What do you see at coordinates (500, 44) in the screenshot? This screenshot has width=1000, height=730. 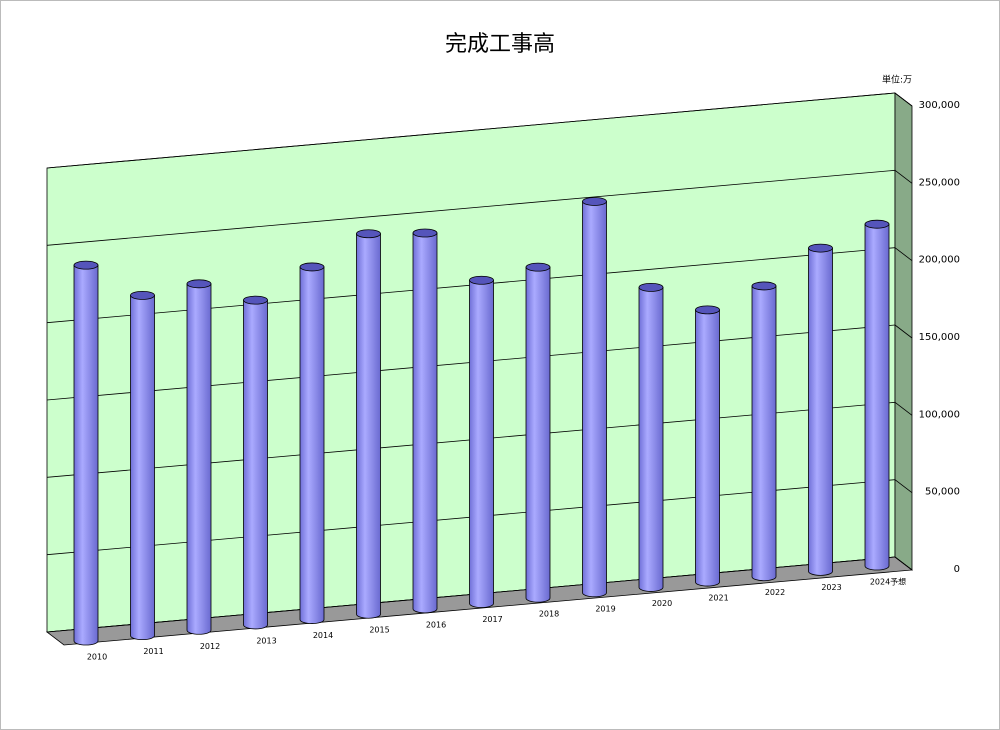 I see `chart-title: 完成工事高` at bounding box center [500, 44].